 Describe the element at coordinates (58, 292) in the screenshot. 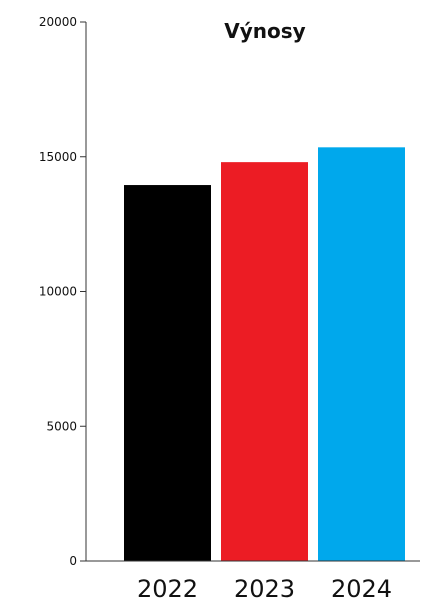

I see `y-tick-label: 10000` at that location.